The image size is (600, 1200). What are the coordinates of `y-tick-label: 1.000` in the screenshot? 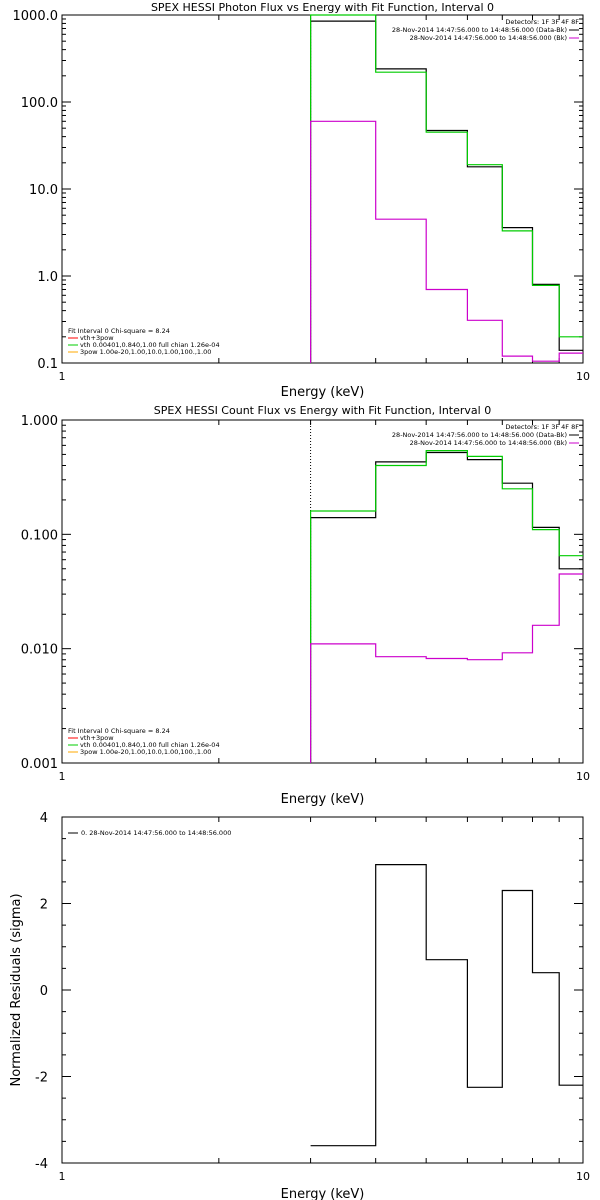 It's located at (39, 421).